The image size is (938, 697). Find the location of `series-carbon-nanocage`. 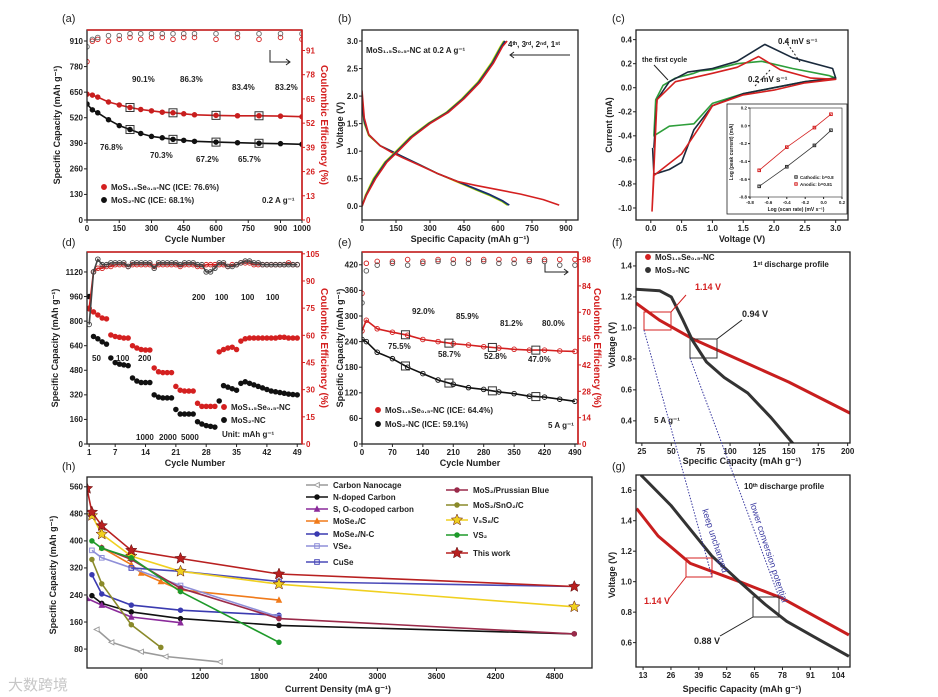

series-carbon-nanocage is located at coordinates (158, 646).